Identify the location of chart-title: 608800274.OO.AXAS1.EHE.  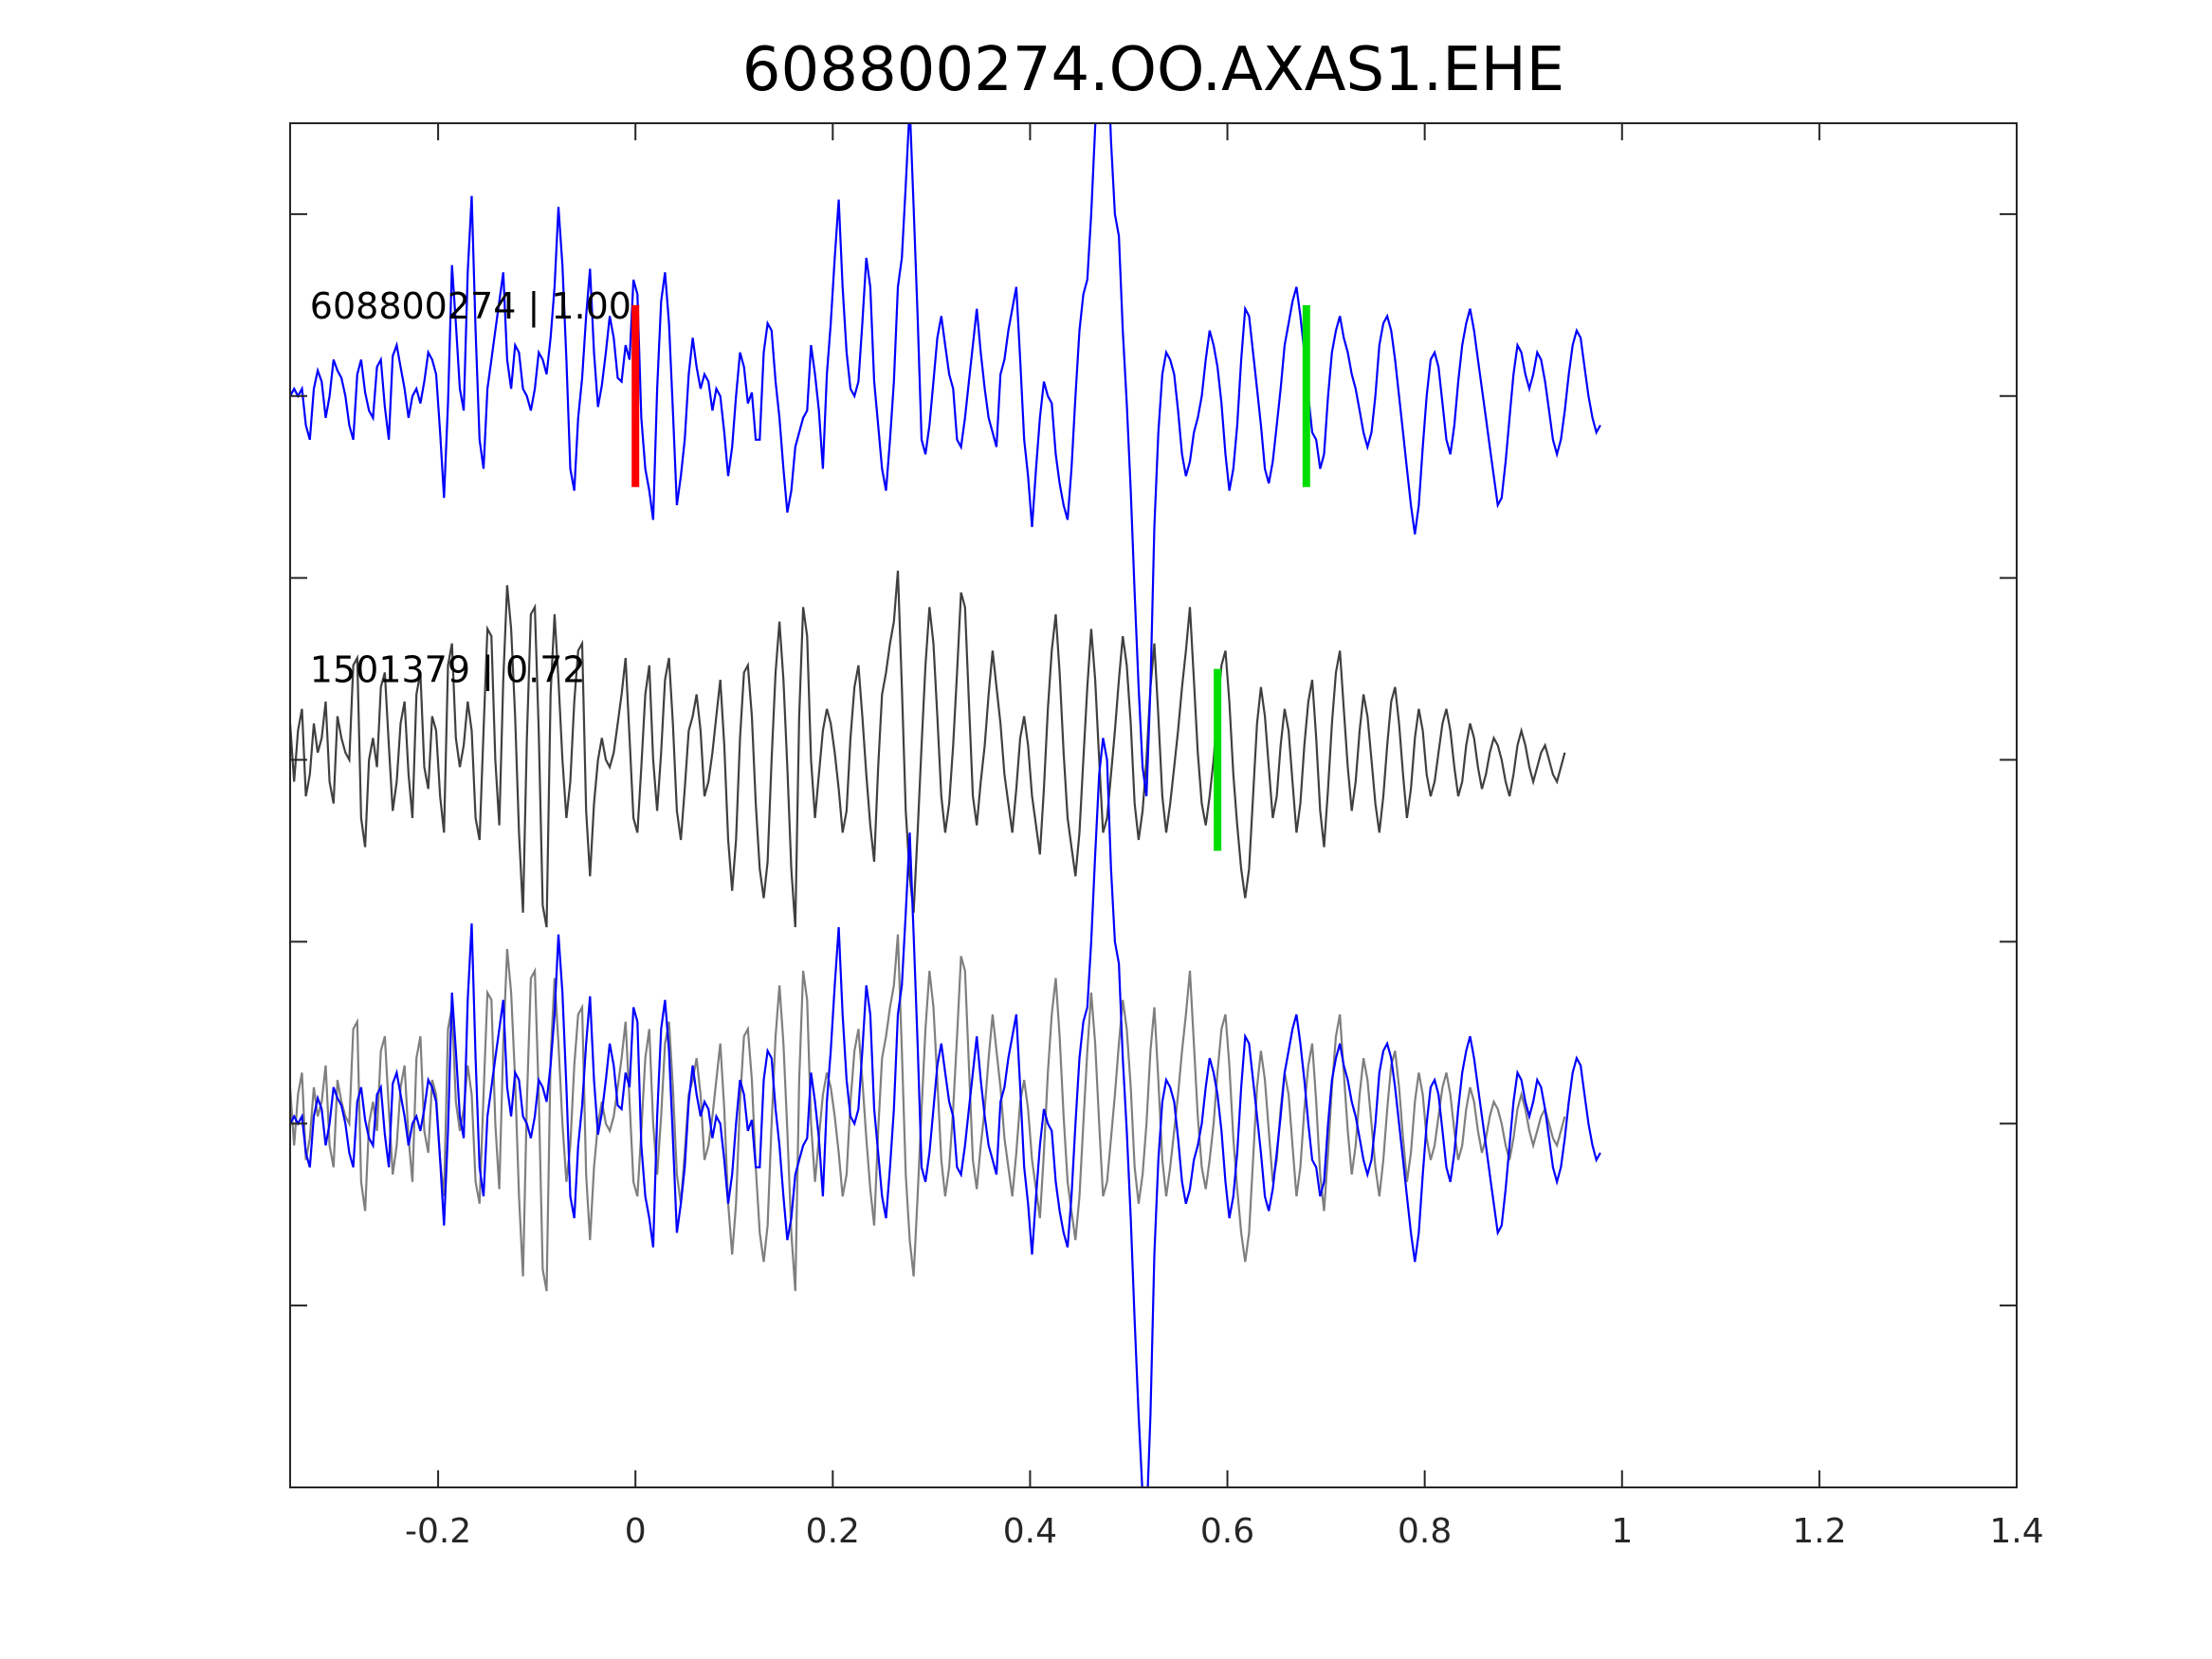
(1153, 70).